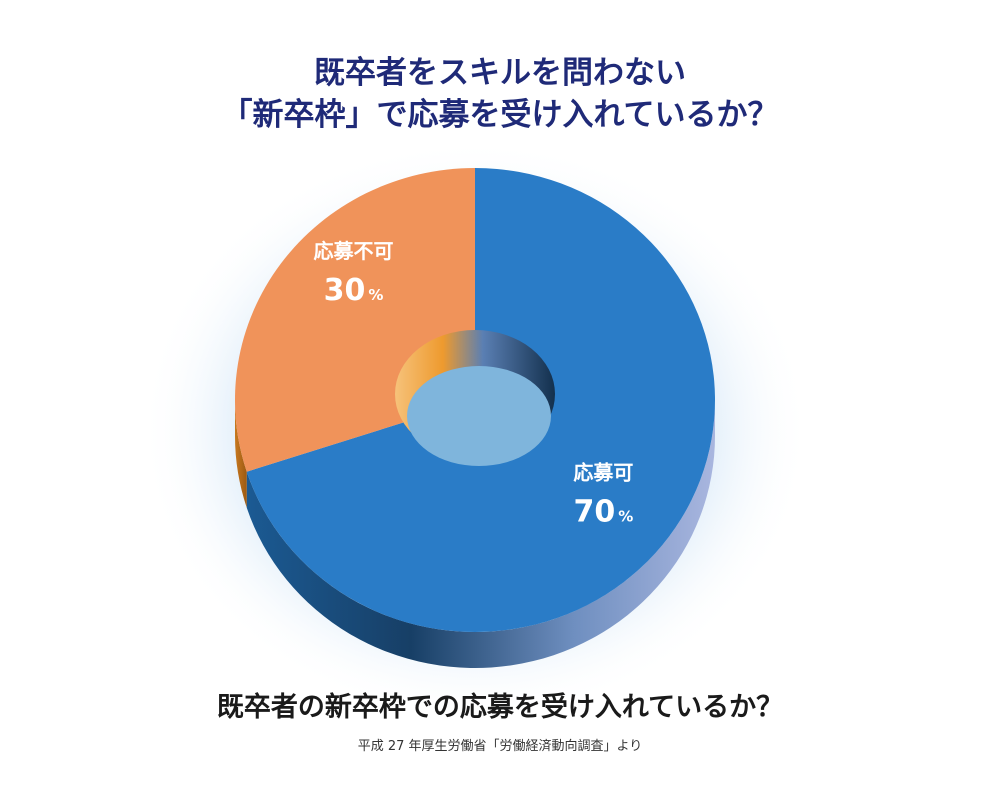 This screenshot has width=1000, height=800. What do you see at coordinates (500, 707) in the screenshot?
I see `chart-caption: 既卒者の新卒枠での応募を受け入れているか？` at bounding box center [500, 707].